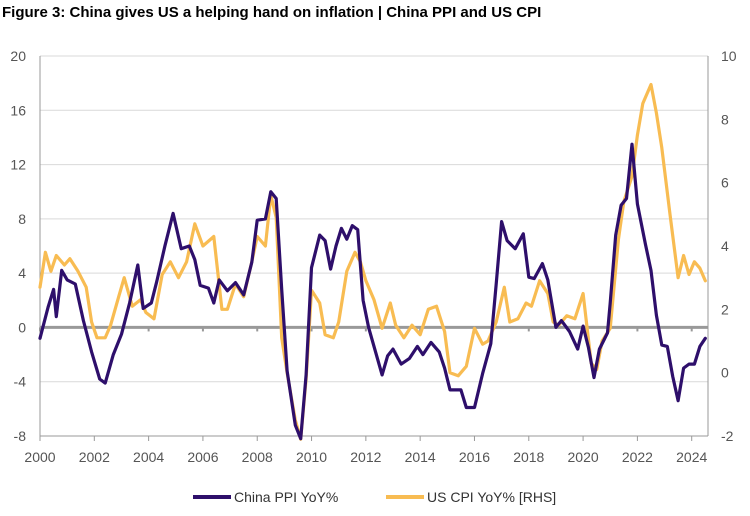  Describe the element at coordinates (257, 457) in the screenshot. I see `x-tick-label: 2008` at that location.